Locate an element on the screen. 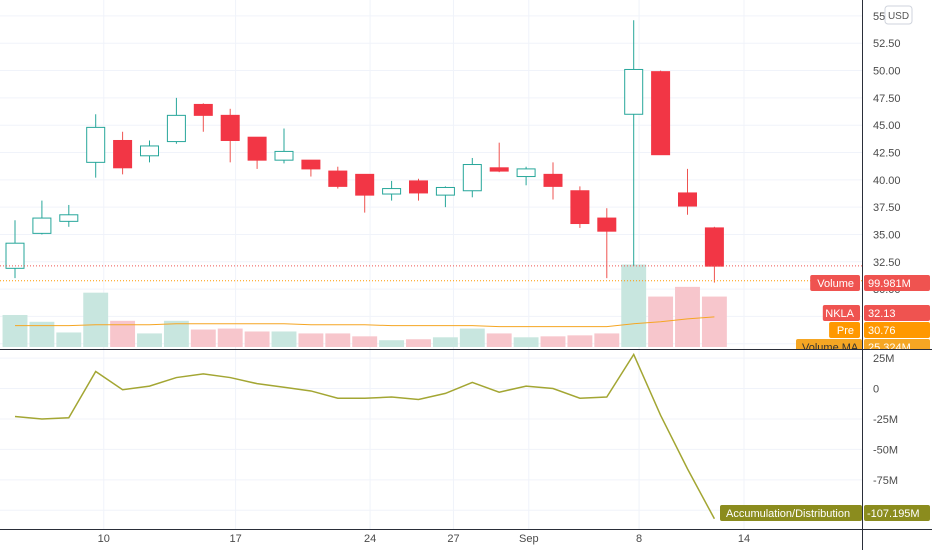 The image size is (932, 555). adl-tag-value-bg is located at coordinates (897, 513).